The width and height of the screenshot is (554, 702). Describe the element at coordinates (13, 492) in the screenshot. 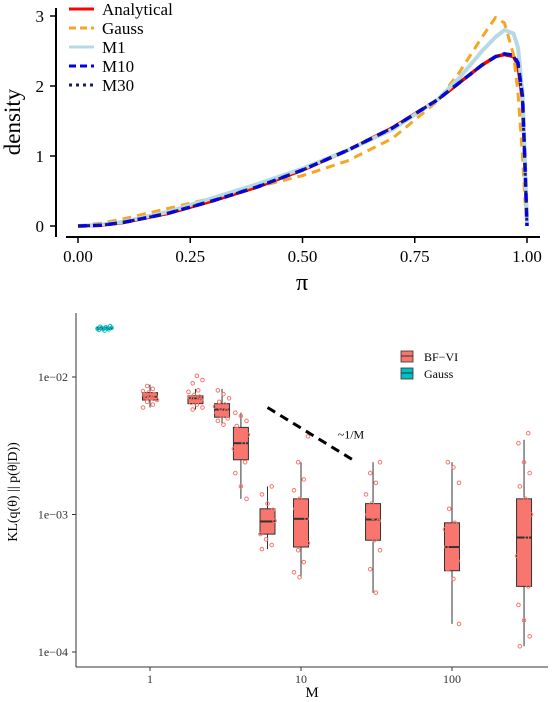

I see `bottom-y-axis-title: KL(q(θ) || p(θ|D))` at that location.